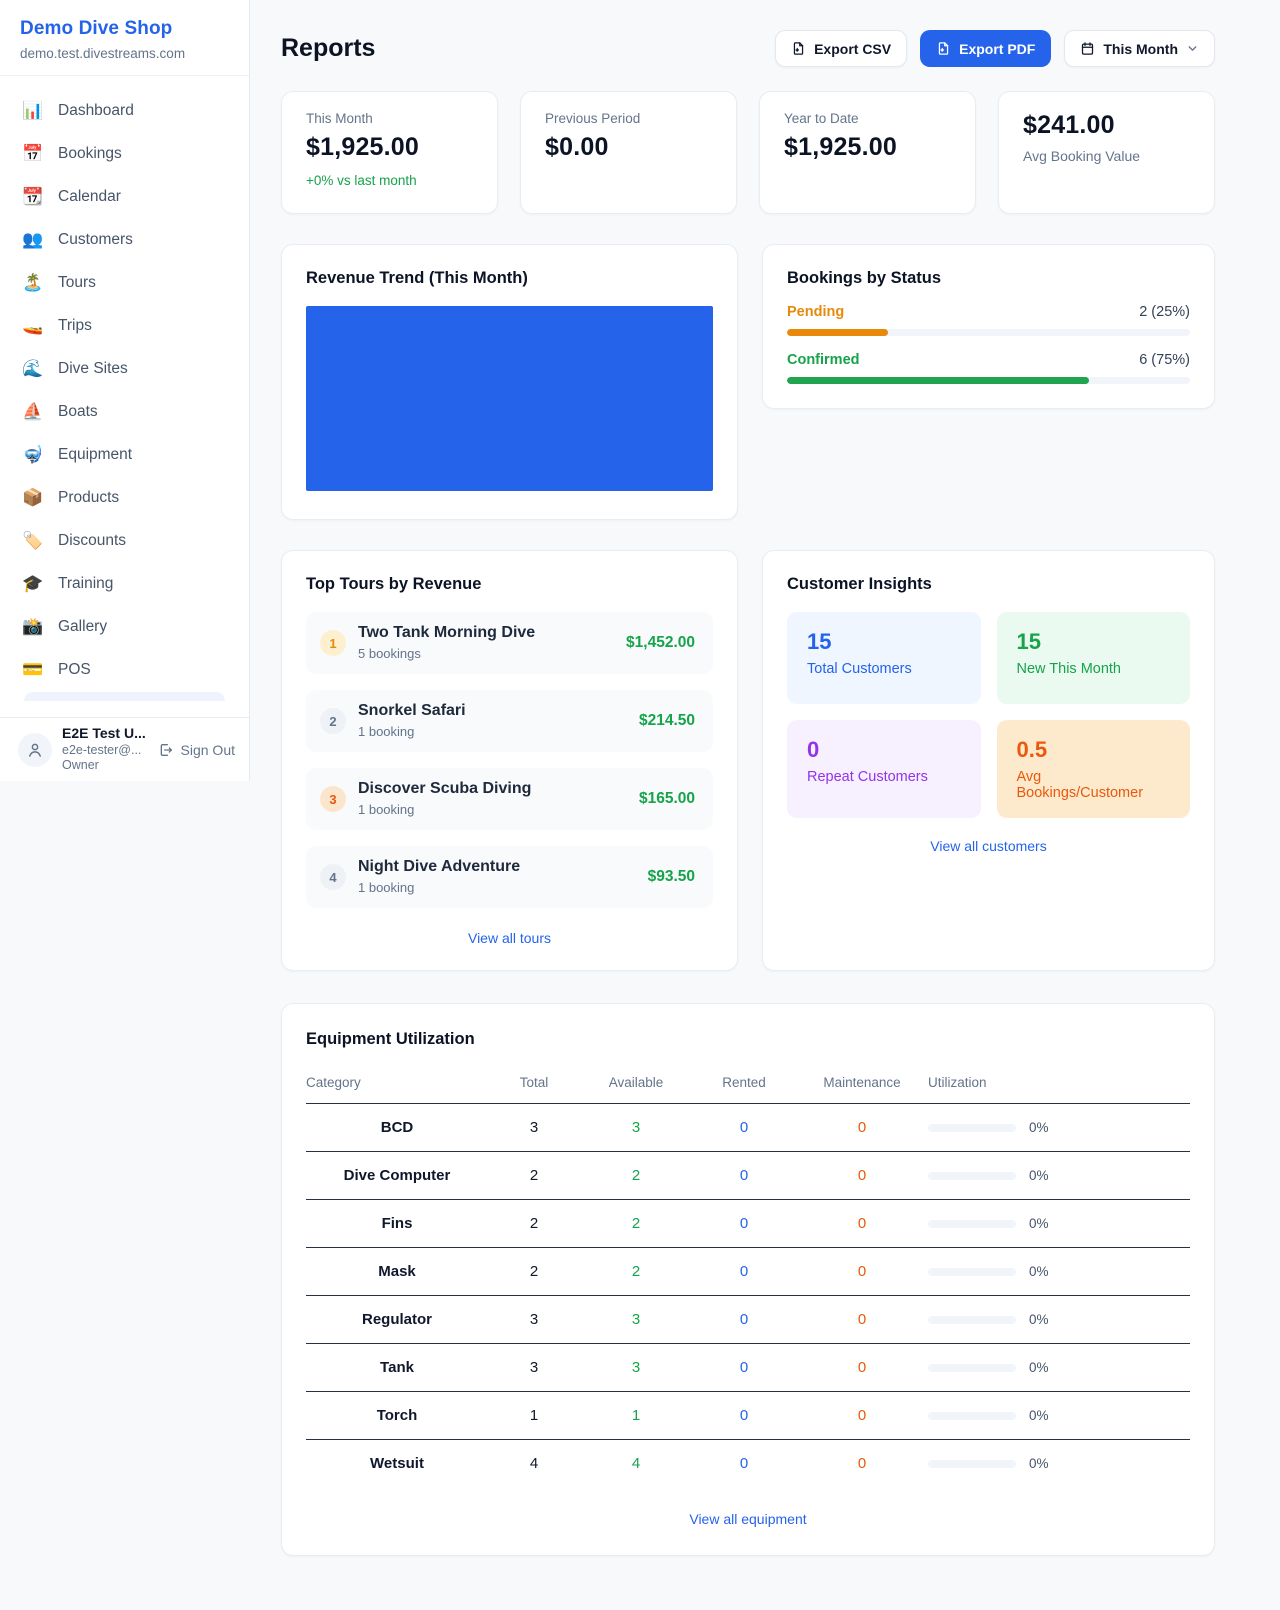 Image resolution: width=1280 pixels, height=1610 pixels. Describe the element at coordinates (628, 152) in the screenshot. I see `stat-card-previous-period: Previous Period $0.00` at that location.